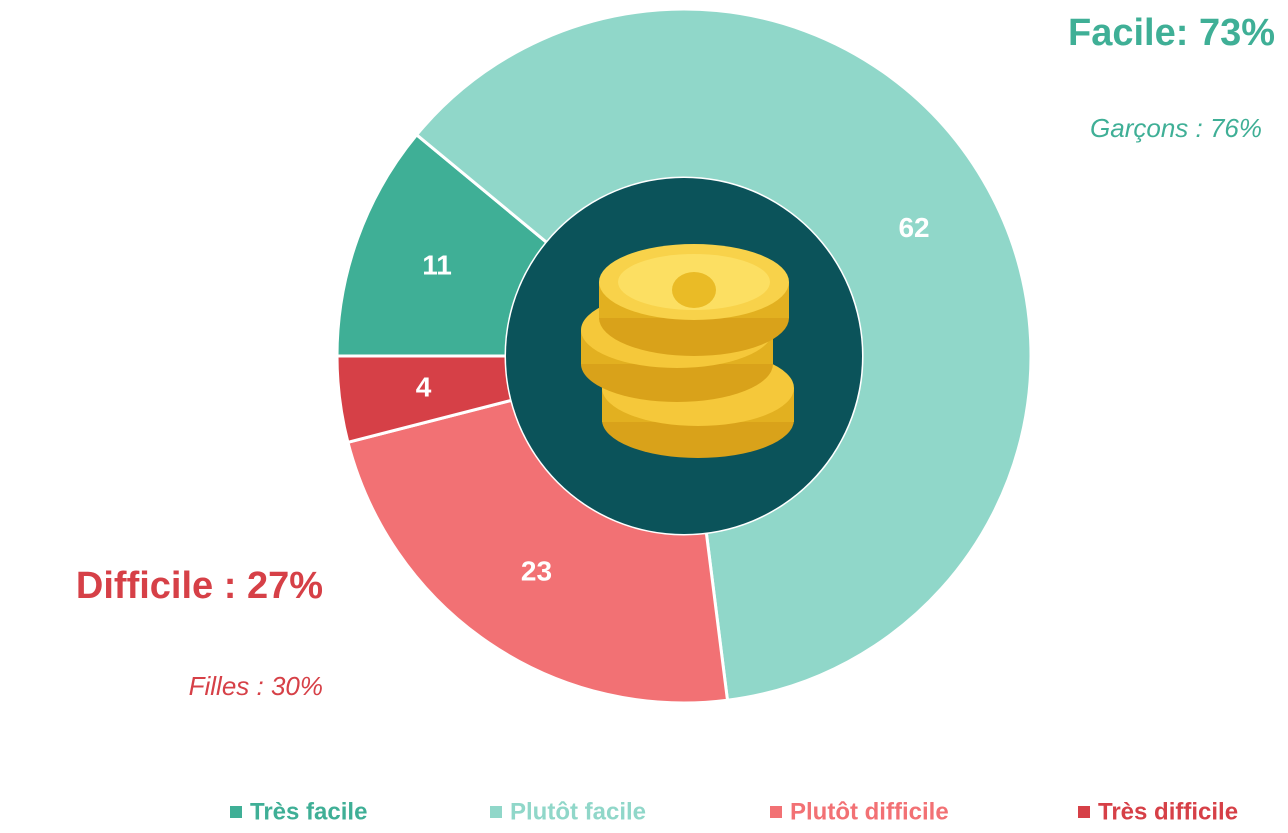 The width and height of the screenshot is (1288, 833). I want to click on annotation: Facile: 73%, so click(1171, 33).